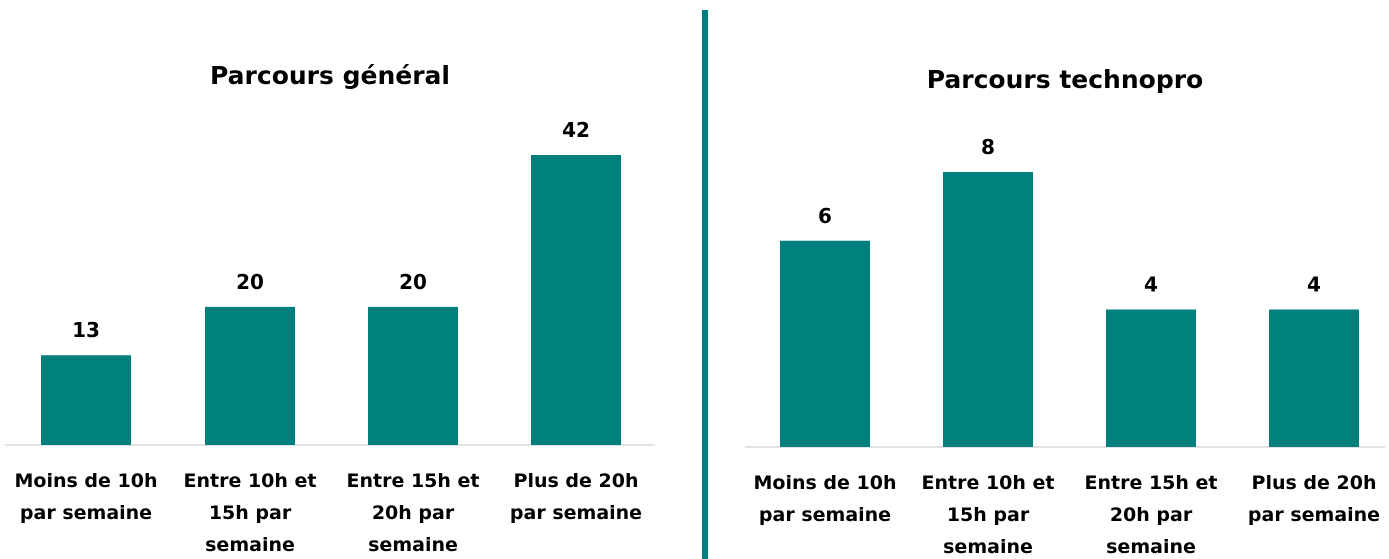 The height and width of the screenshot is (559, 1389). Describe the element at coordinates (86, 330) in the screenshot. I see `data-label: 13` at that location.